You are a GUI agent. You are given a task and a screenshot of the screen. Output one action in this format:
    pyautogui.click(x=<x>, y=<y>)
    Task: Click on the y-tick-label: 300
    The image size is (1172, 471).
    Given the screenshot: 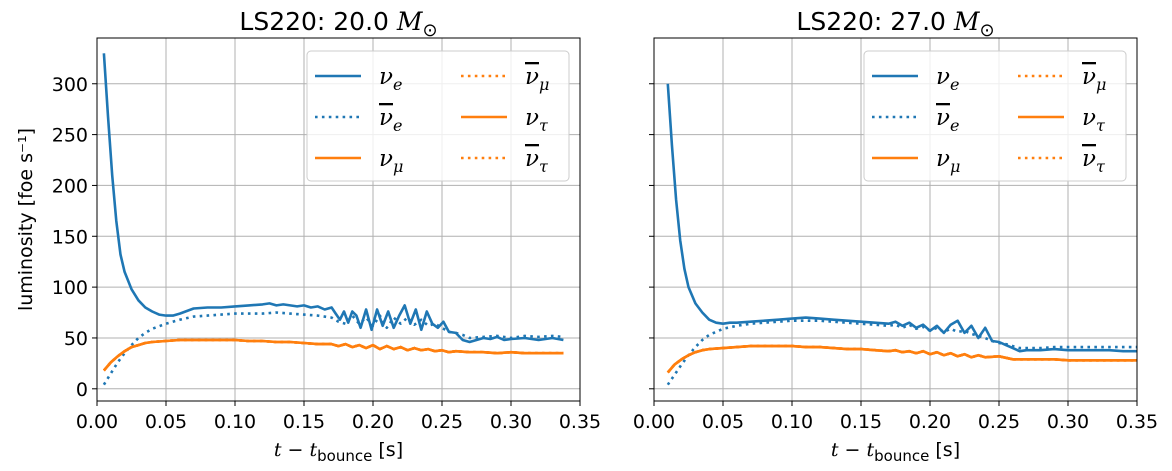 What is the action you would take?
    pyautogui.click(x=70, y=85)
    